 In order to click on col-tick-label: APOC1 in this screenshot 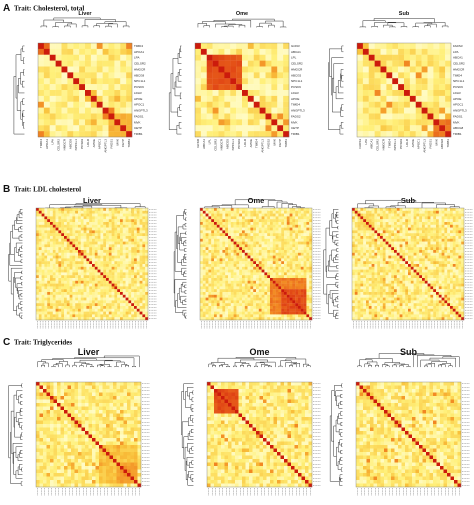, I will do `click(419, 144)`.